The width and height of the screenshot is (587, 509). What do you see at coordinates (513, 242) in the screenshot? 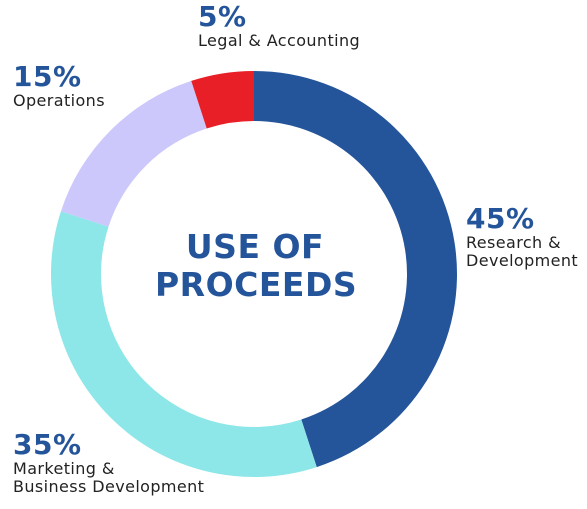
I see `category-label-research-line-1: Research &` at bounding box center [513, 242].